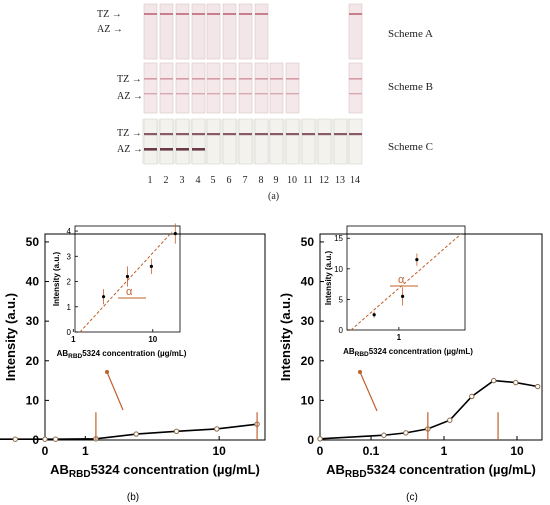  Describe the element at coordinates (431, 471) in the screenshot. I see `x-axis-label: ABRBD5324 concentration (µg/mL)` at that location.